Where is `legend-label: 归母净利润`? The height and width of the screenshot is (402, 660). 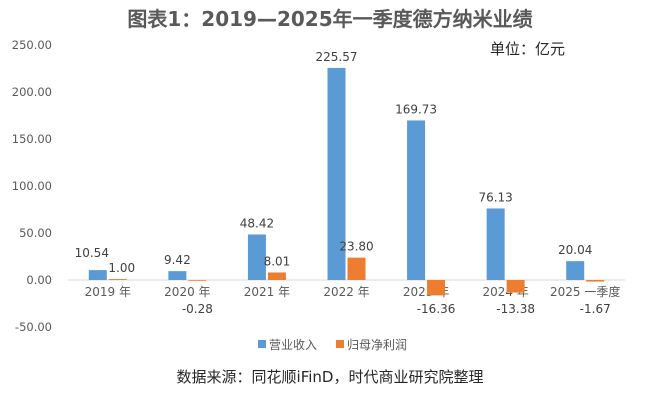 legend-label: 归母净利润 is located at coordinates (377, 345).